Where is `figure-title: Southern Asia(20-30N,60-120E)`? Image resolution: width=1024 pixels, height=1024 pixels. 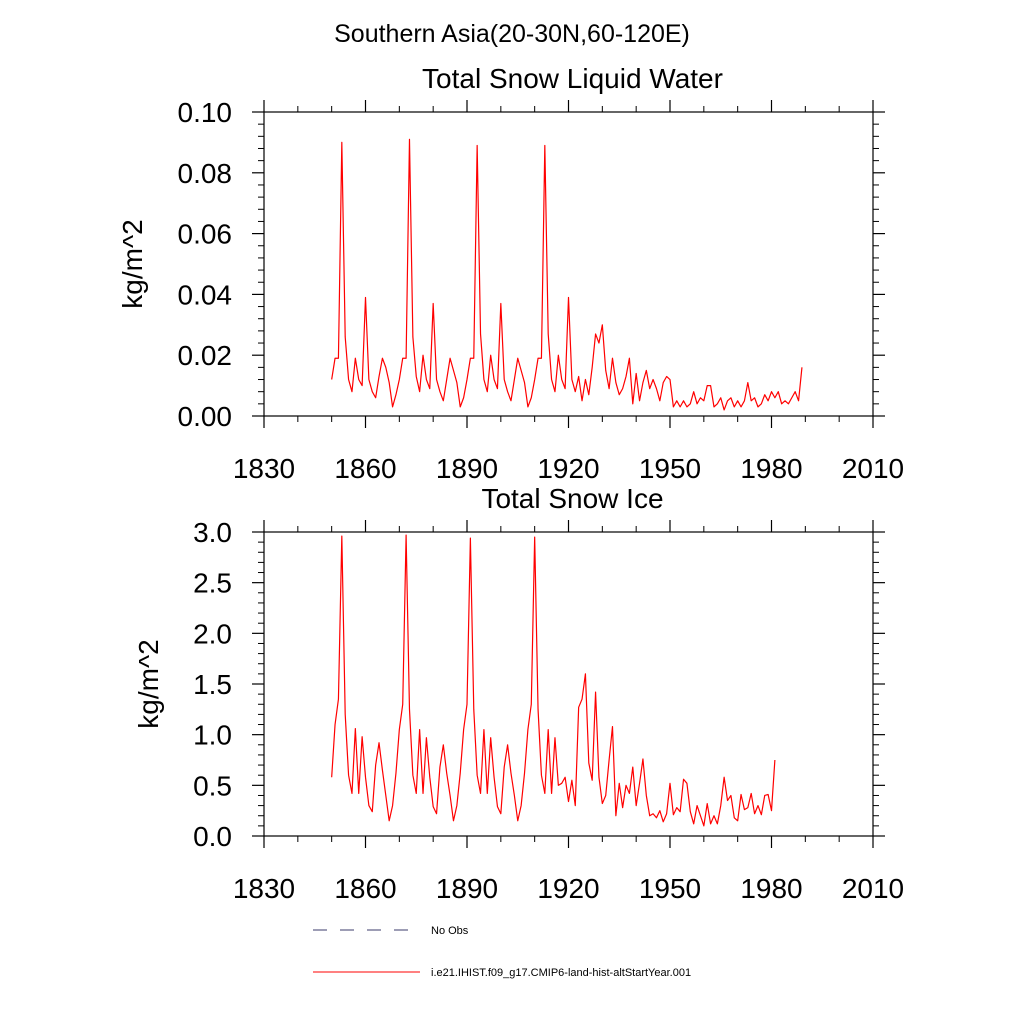
figure-title: Southern Asia(20-30N,60-120E) is located at coordinates (512, 34).